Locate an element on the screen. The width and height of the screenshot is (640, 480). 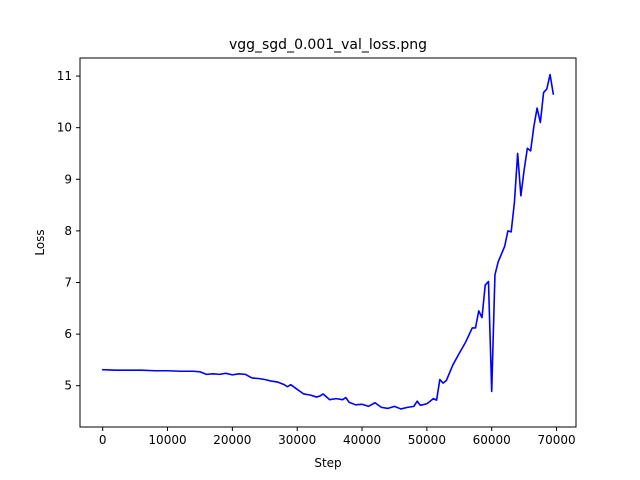
y-axis-title: Loss is located at coordinates (40, 242).